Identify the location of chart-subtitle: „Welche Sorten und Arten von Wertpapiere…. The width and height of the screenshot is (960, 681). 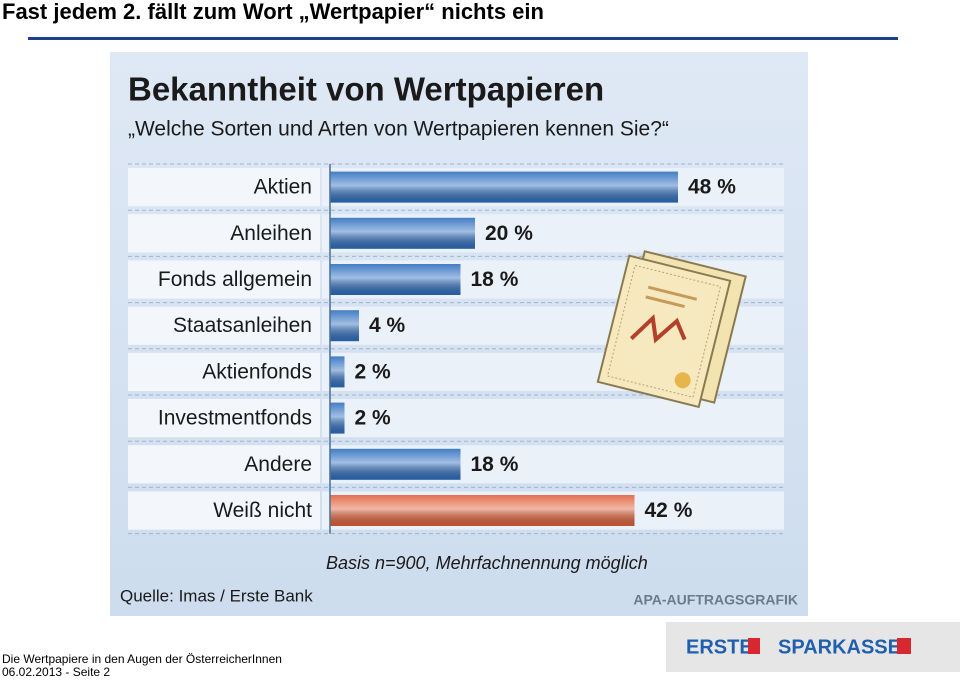
(398, 129).